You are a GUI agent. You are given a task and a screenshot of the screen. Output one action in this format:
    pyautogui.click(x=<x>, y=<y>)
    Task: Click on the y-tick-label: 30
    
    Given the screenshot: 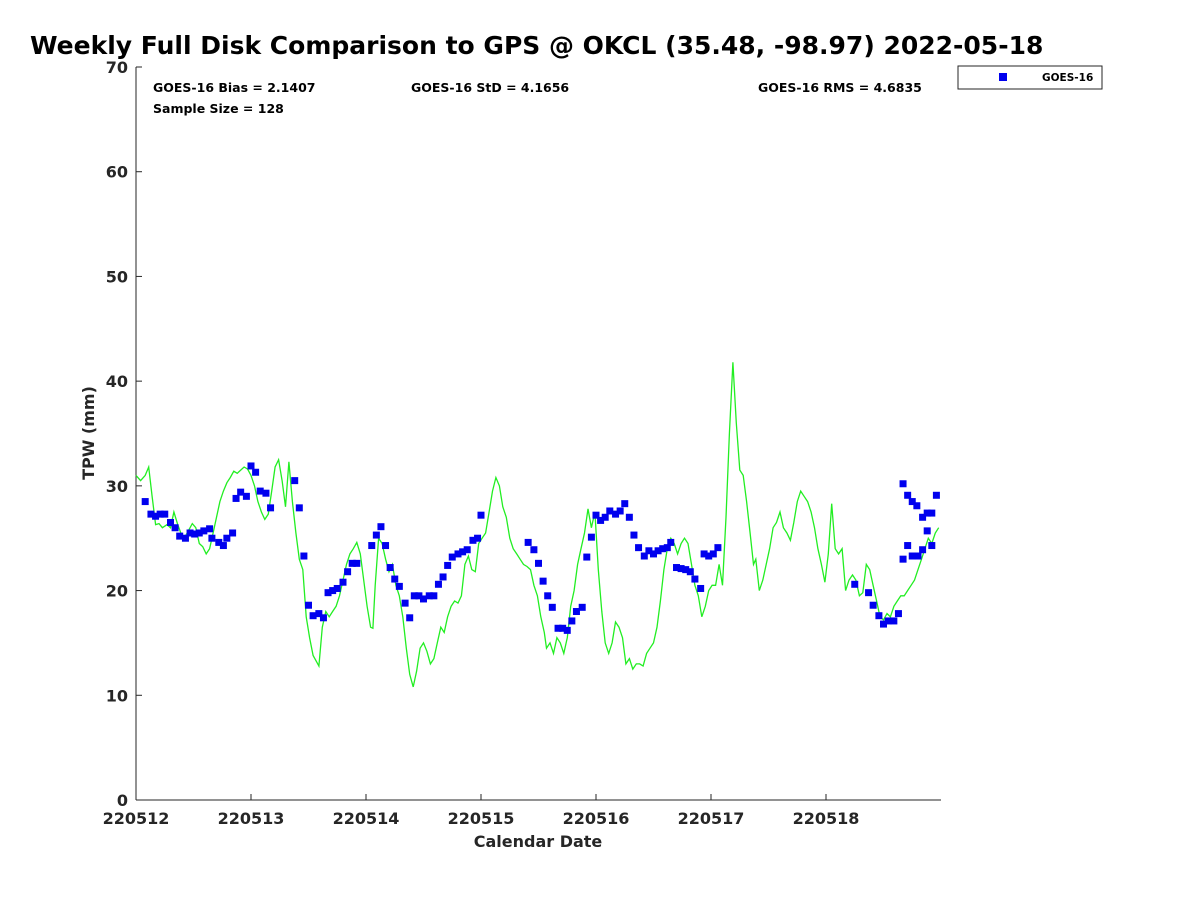 What is the action you would take?
    pyautogui.click(x=117, y=486)
    